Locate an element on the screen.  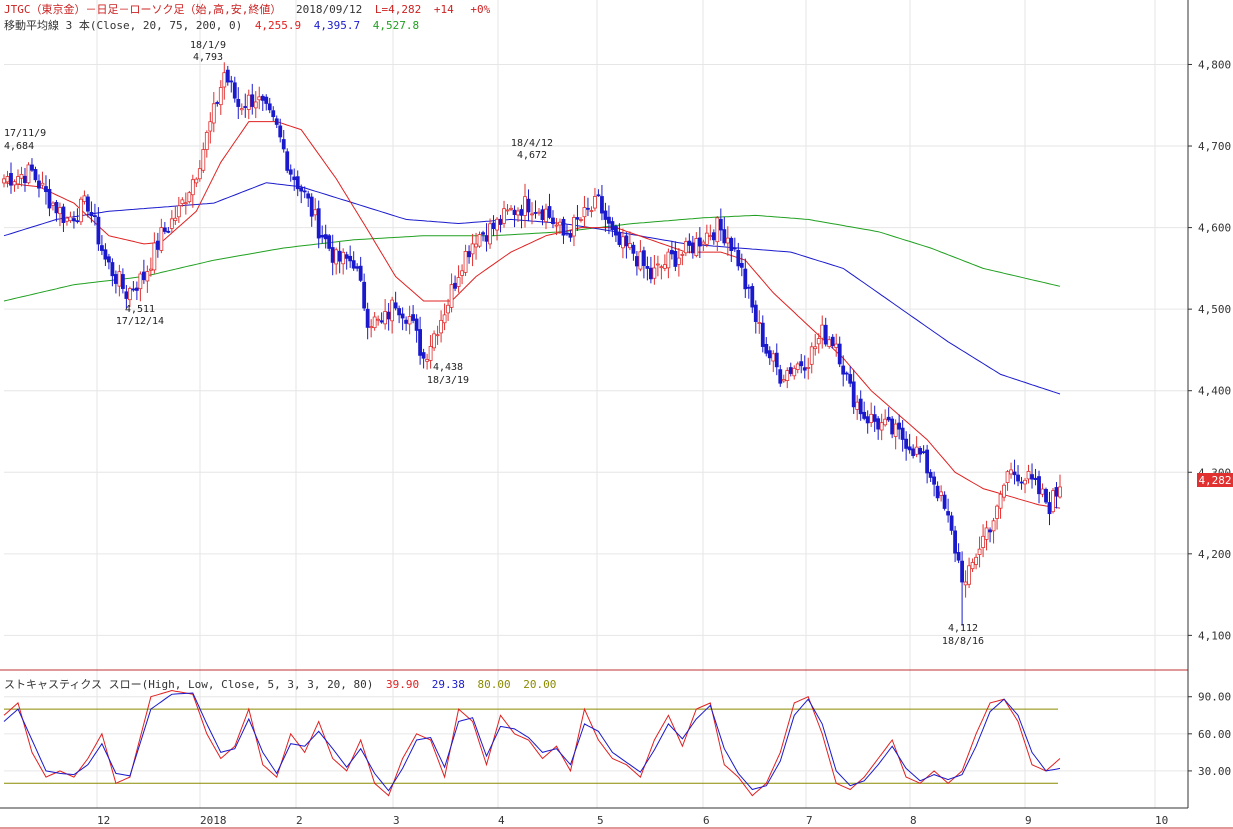
header-date: 2018/09/12 is located at coordinates (329, 9).